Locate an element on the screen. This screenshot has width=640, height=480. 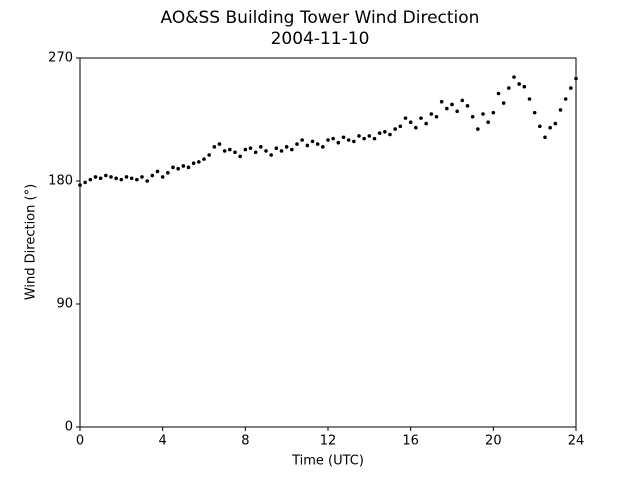
y-axis-label: Wind Direction (°) is located at coordinates (31, 242).